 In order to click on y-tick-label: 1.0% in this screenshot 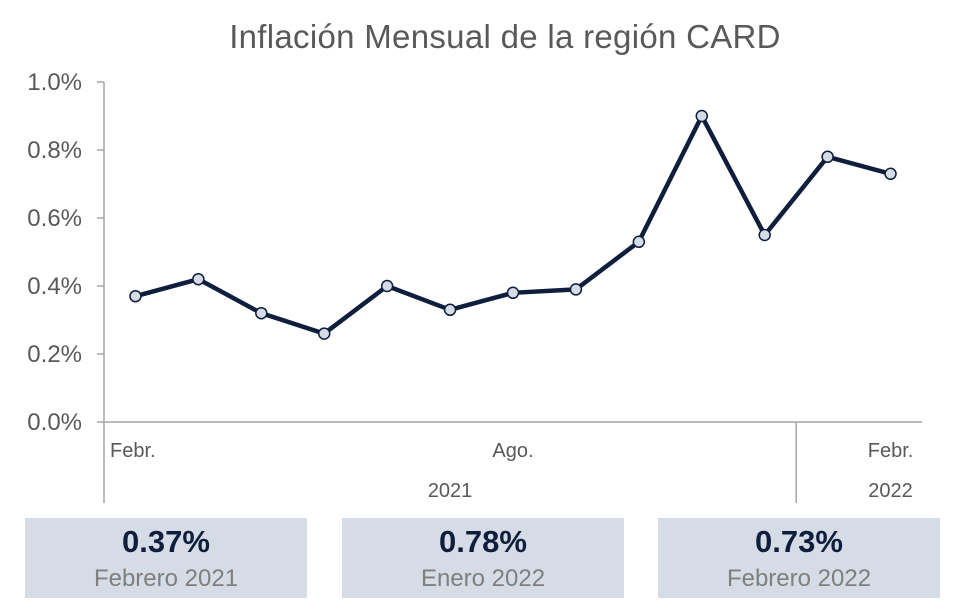, I will do `click(54, 82)`.